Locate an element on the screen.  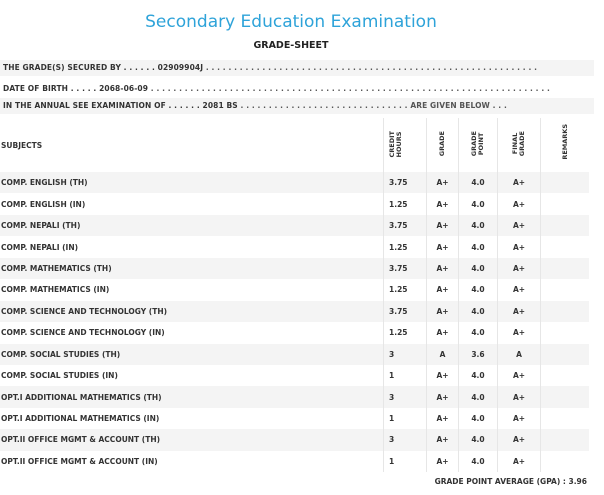
table-row: COMP. NEPALI (IN) 1.25 A+ 4.0 A+ is located at coordinates (295, 247).